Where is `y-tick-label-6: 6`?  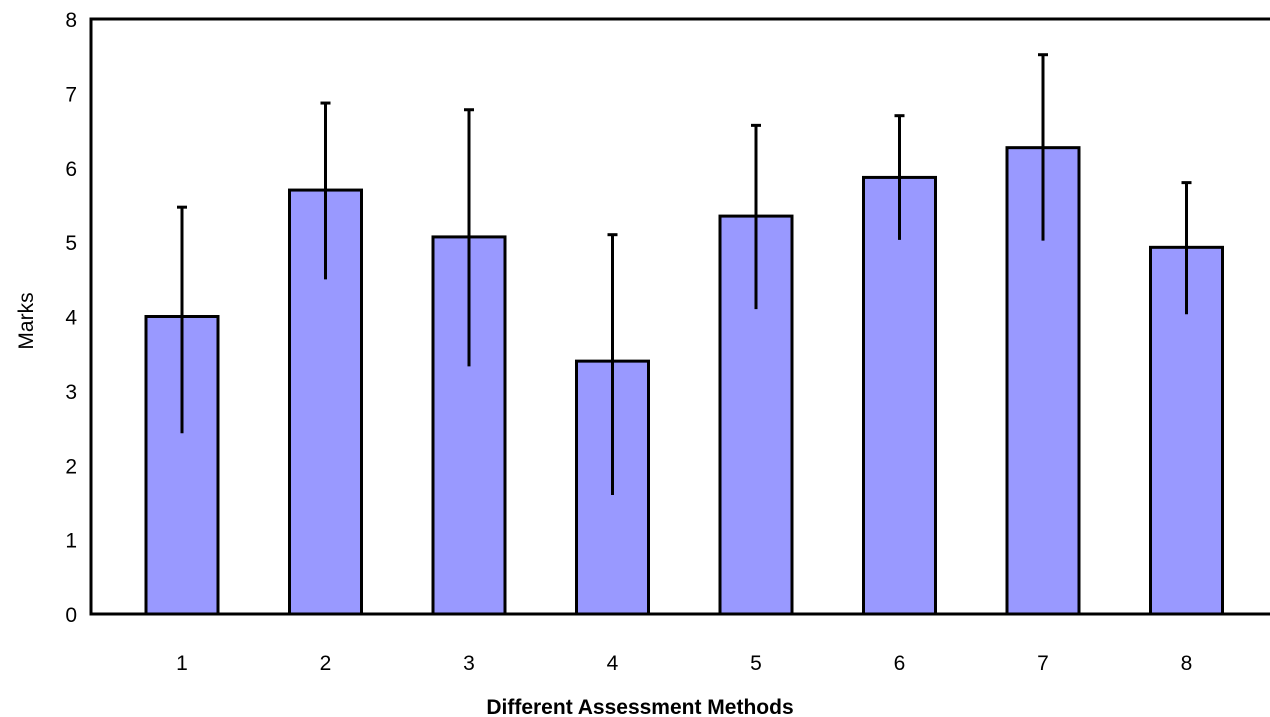
y-tick-label-6: 6 is located at coordinates (71, 169).